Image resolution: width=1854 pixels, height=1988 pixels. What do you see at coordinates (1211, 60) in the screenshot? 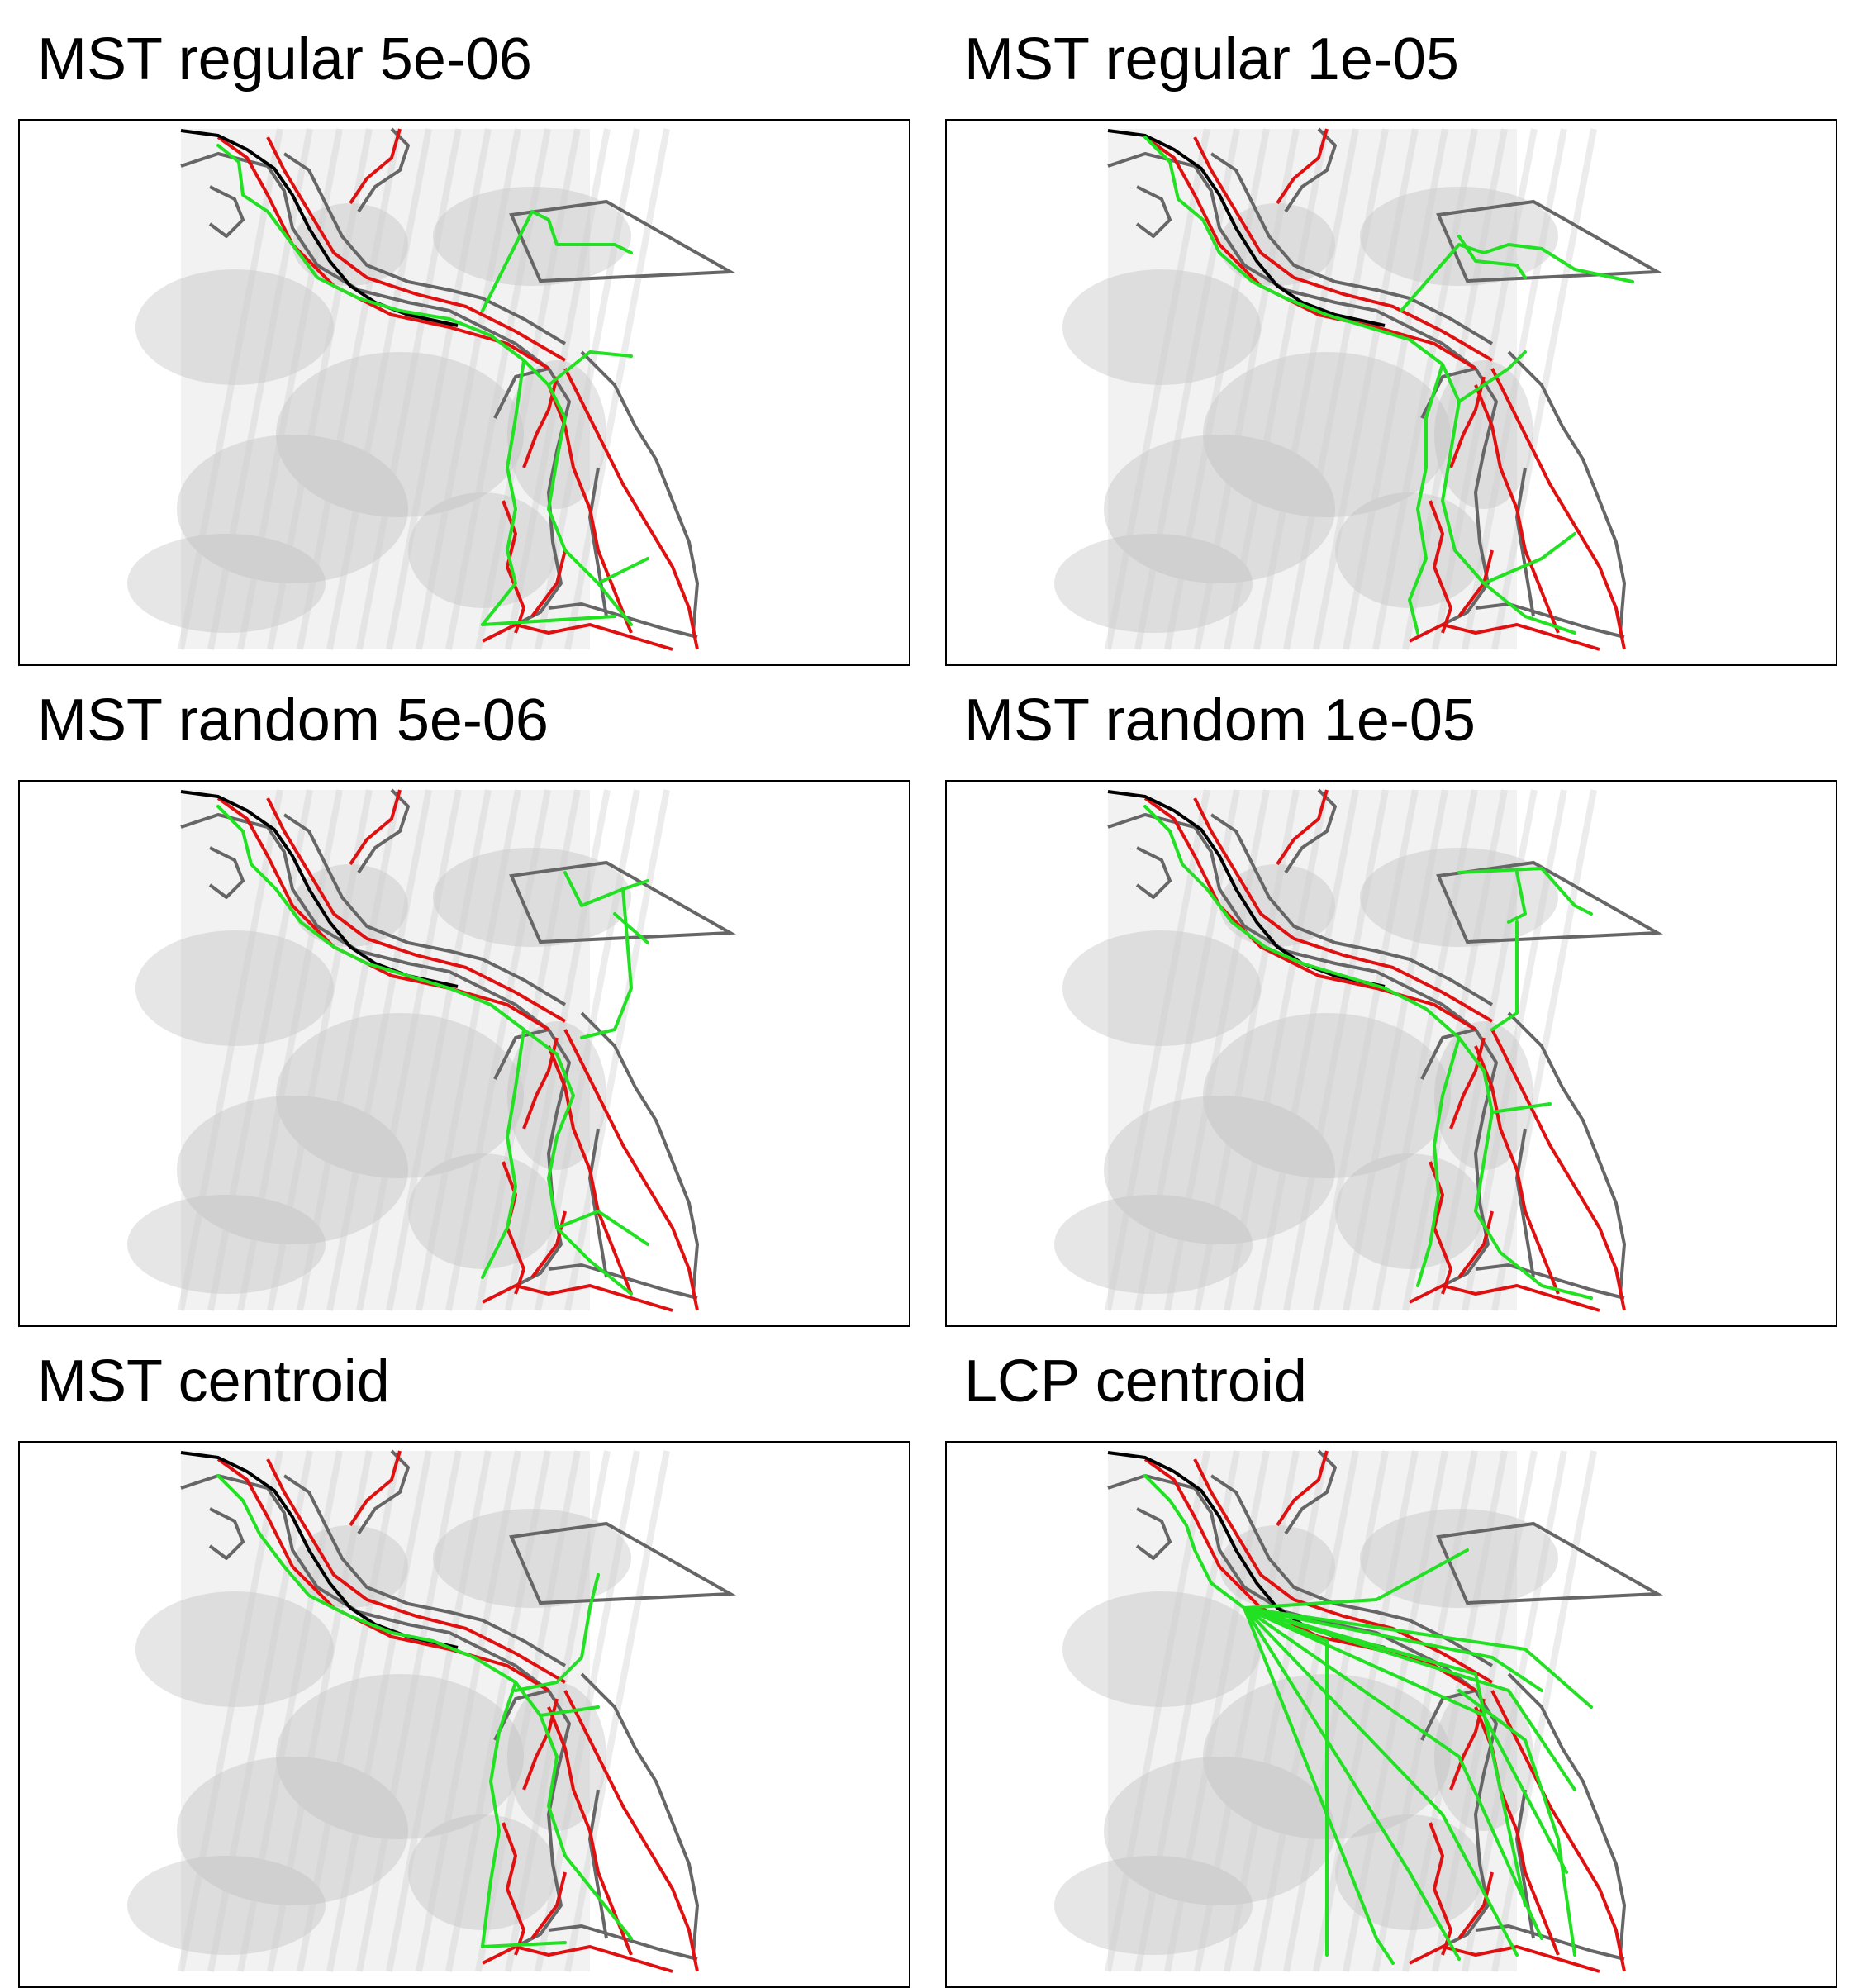
I see `panel-title: MST regular 1e-05` at bounding box center [1211, 60].